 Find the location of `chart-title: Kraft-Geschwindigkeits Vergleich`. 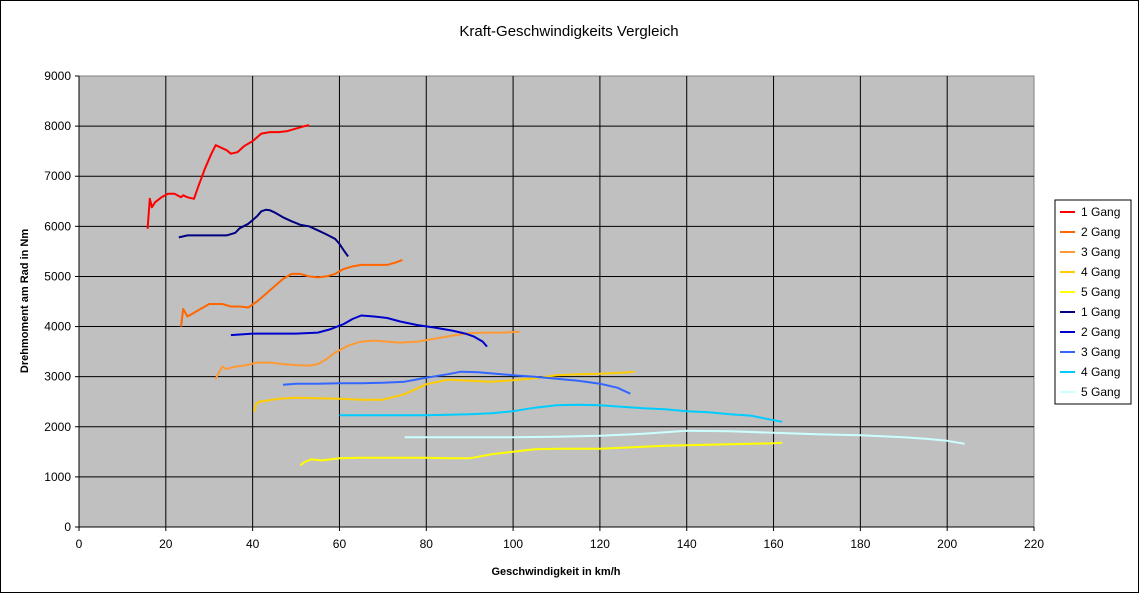

chart-title: Kraft-Geschwindigkeits Vergleich is located at coordinates (568, 31).